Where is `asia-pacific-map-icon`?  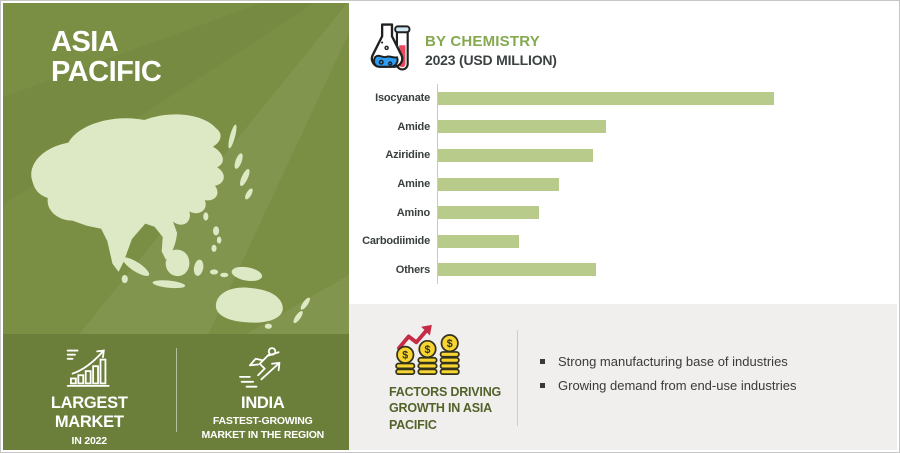
asia-pacific-map-icon is located at coordinates (170, 221).